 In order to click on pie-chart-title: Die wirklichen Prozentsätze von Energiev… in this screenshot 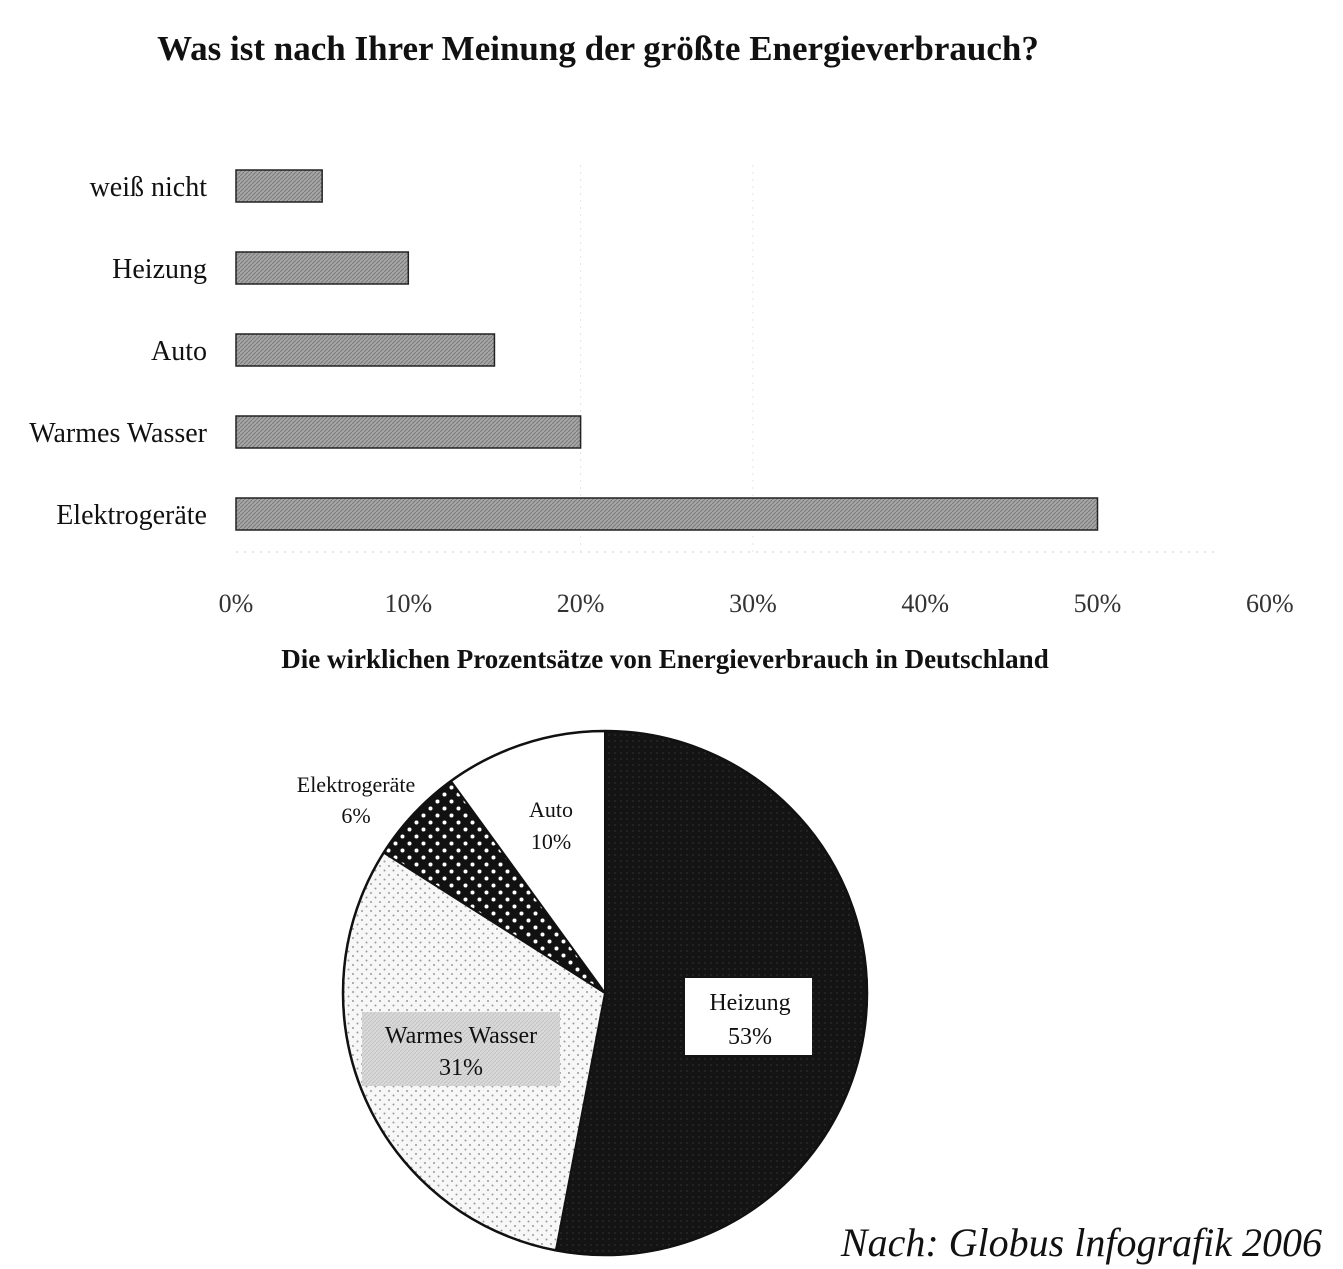, I will do `click(664, 659)`.